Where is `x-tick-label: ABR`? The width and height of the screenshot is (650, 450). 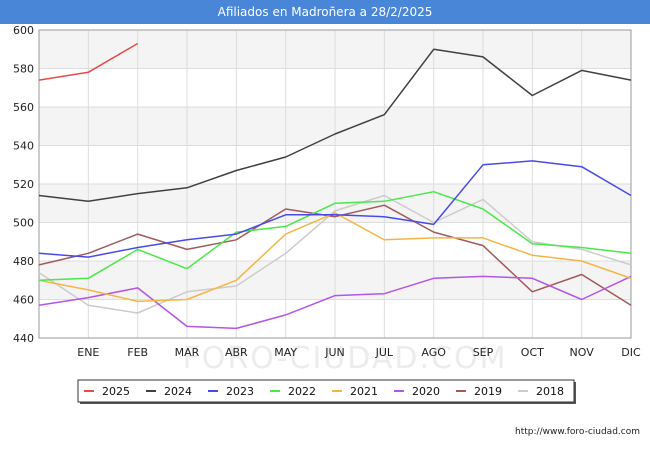 x-tick-label: ABR is located at coordinates (236, 352).